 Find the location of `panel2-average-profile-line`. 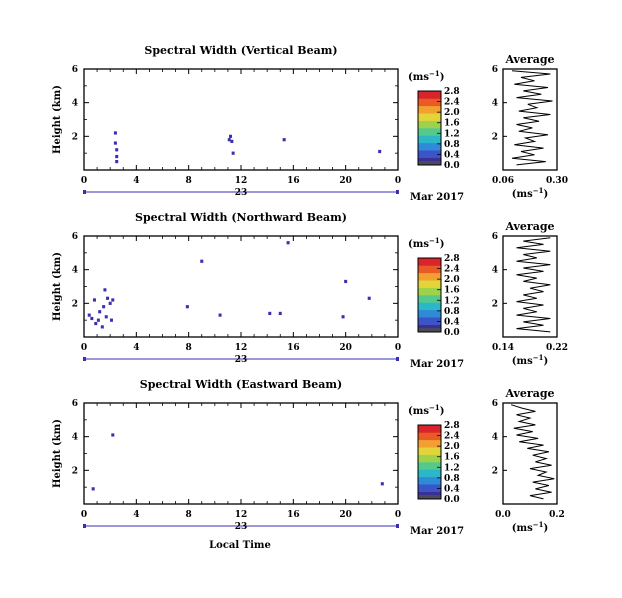

panel2-average-profile-line is located at coordinates (533, 285).